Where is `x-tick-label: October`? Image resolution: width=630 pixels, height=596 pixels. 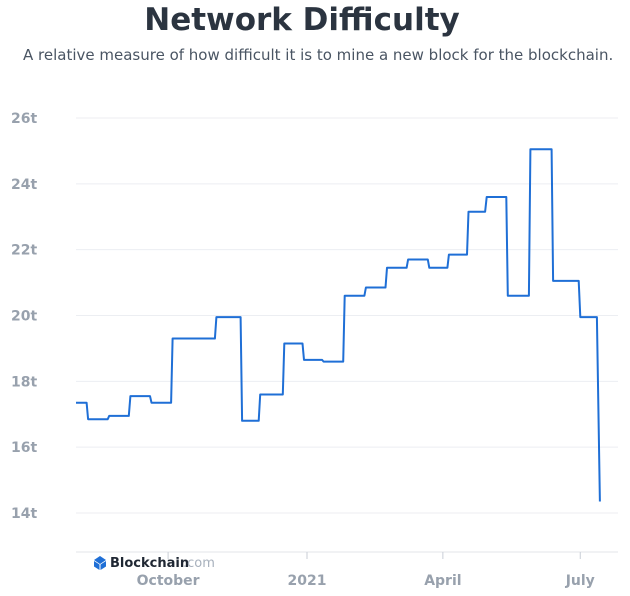 x-tick-label: October is located at coordinates (168, 581).